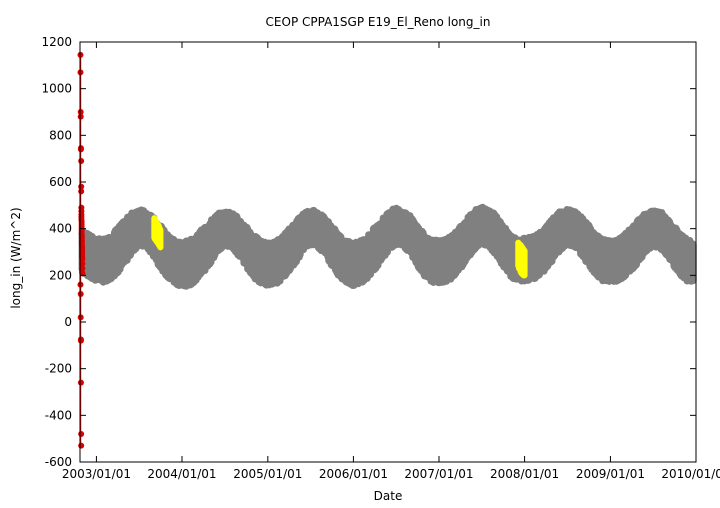 The height and width of the screenshot is (508, 720). Describe the element at coordinates (378, 22) in the screenshot. I see `chart-title: CEOP CPPA1SGP E19_El_Reno long_in` at that location.